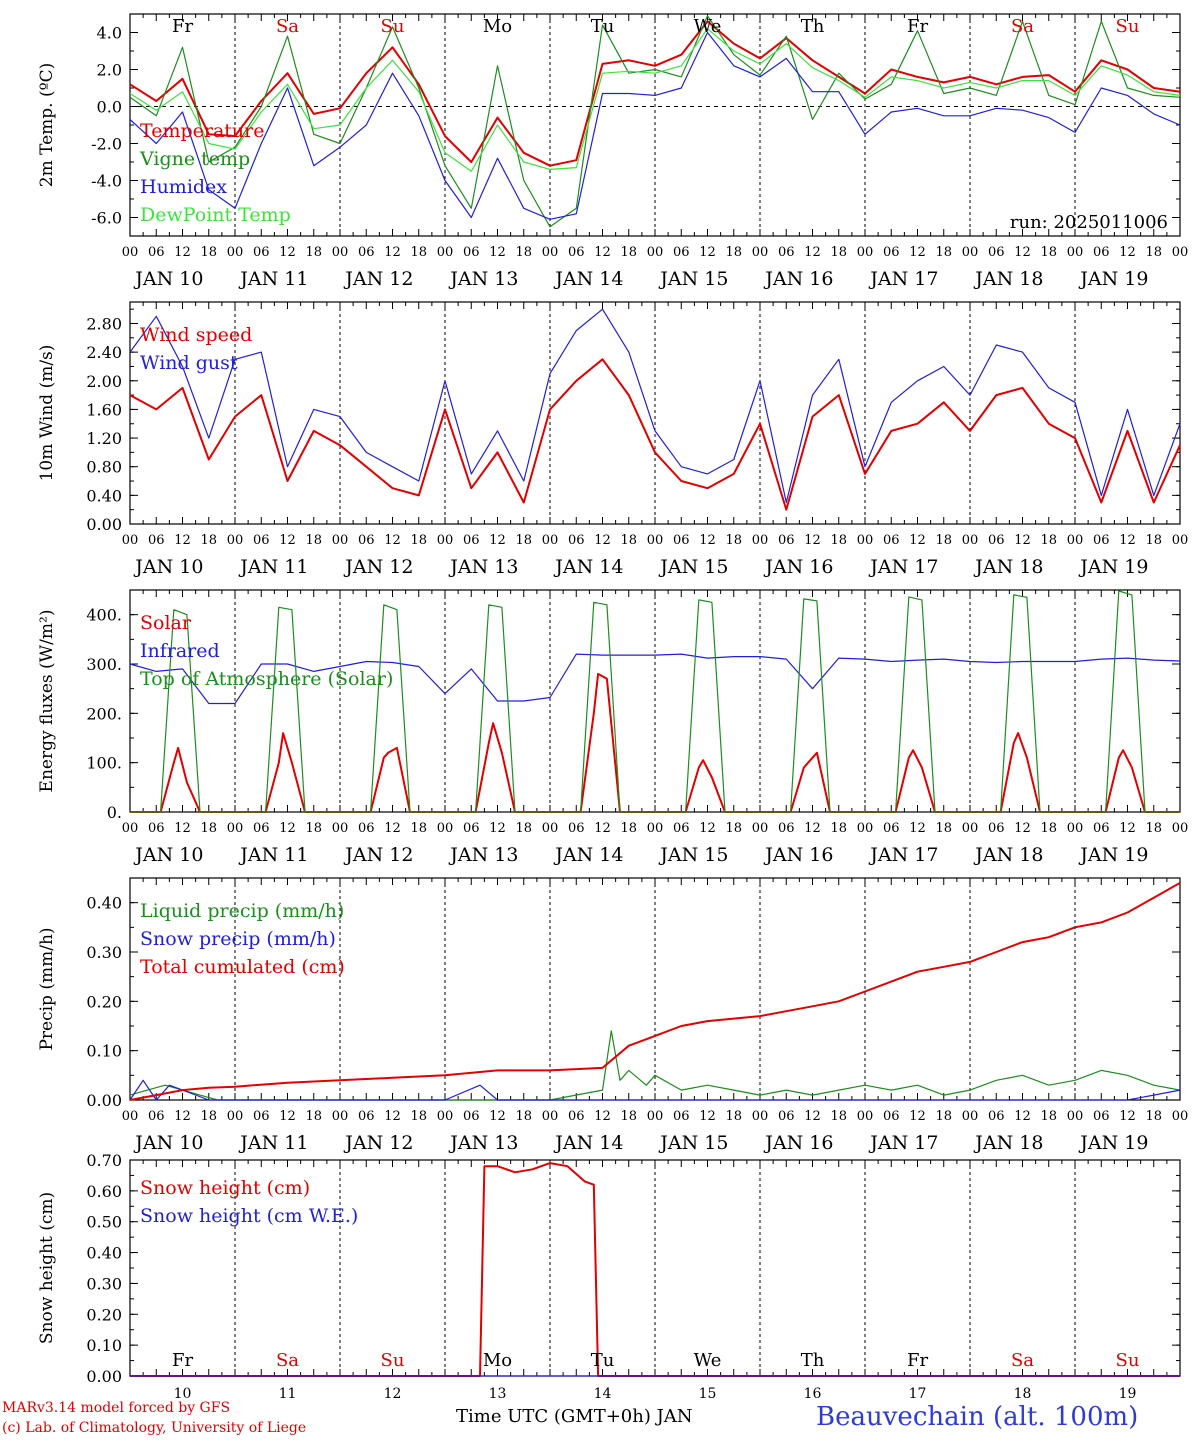  What do you see at coordinates (104, 1314) in the screenshot?
I see `y-tick-label: 0.20` at bounding box center [104, 1314].